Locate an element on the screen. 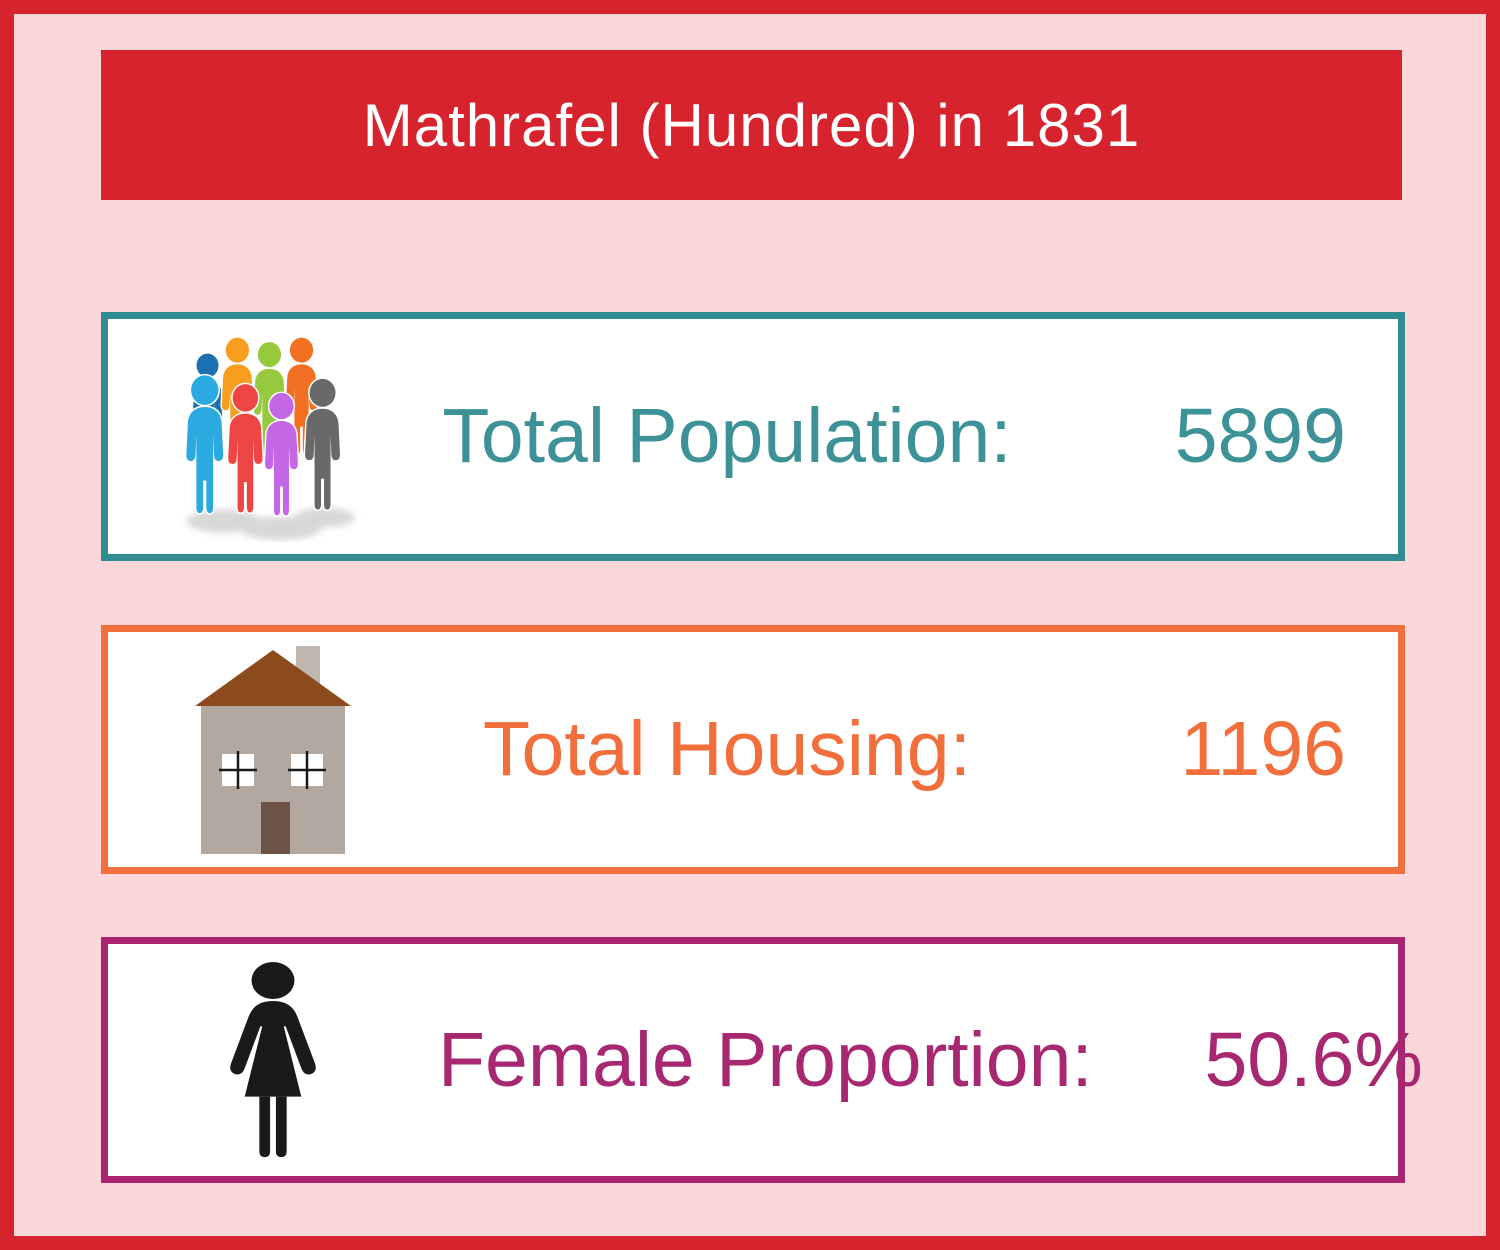 This screenshot has width=1500, height=1250. female-icon-svg is located at coordinates (273, 1059).